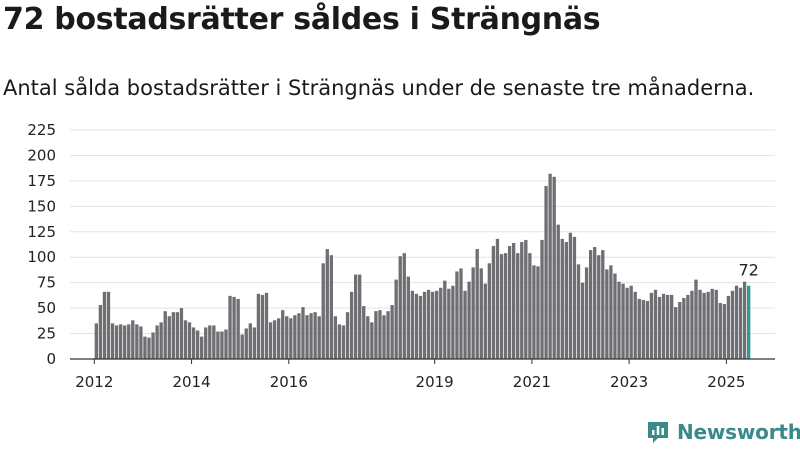 The image size is (800, 450). Describe the element at coordinates (191, 382) in the screenshot. I see `x-tick-label: 2014` at that location.